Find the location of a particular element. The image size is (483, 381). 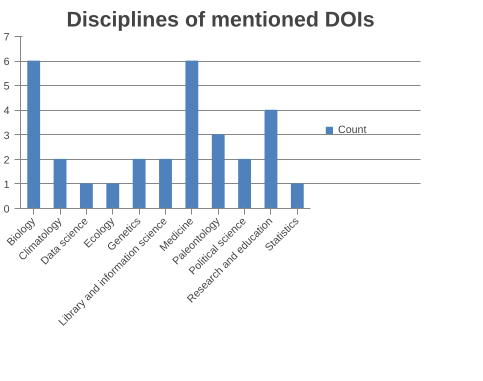

y-tick-label: 3 is located at coordinates (7, 136).